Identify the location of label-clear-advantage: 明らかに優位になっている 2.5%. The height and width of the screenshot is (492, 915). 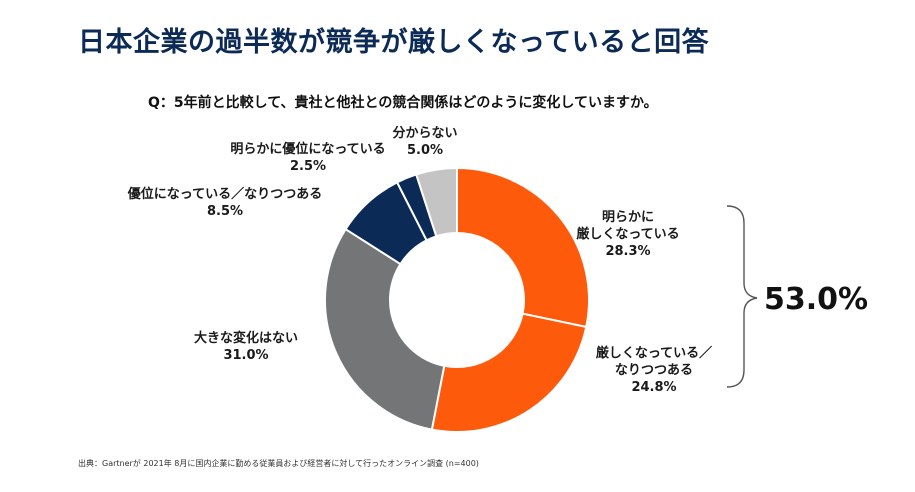
(307, 157).